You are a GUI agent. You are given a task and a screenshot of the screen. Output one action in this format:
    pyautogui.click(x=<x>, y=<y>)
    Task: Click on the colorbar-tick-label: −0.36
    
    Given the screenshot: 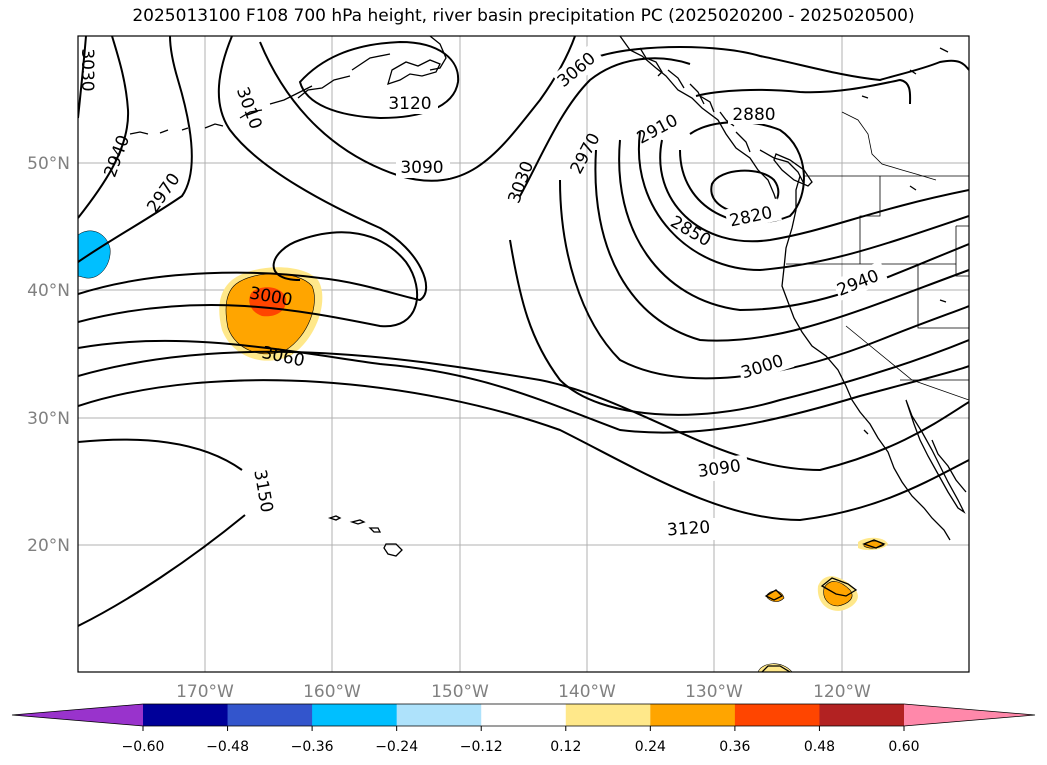 What is the action you would take?
    pyautogui.click(x=312, y=747)
    